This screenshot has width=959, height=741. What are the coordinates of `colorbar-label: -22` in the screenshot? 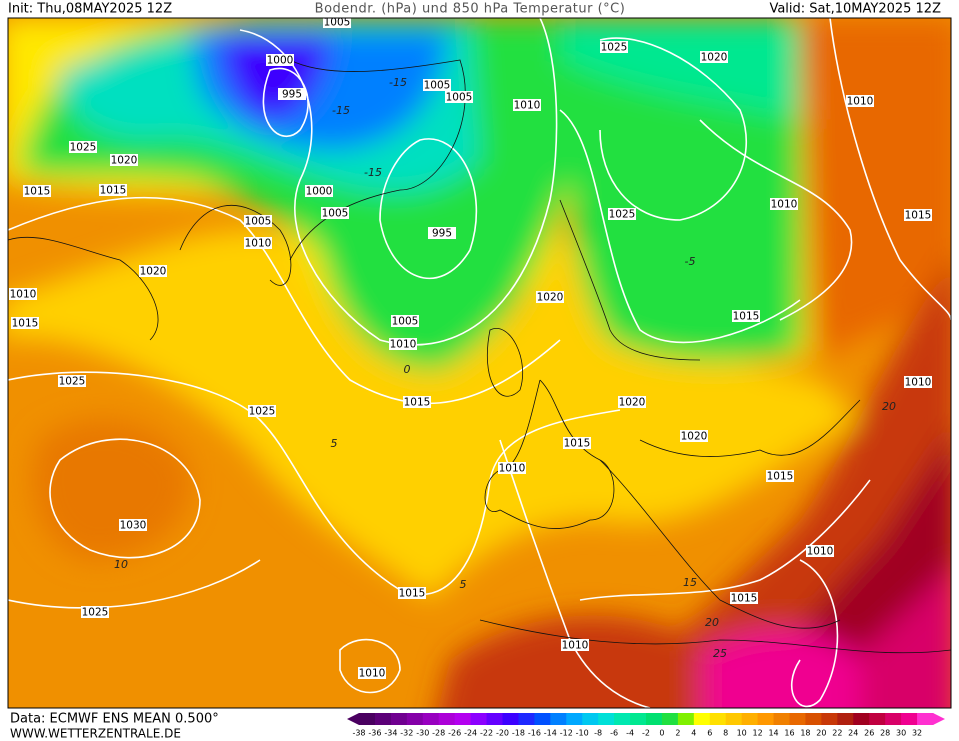 It's located at (486, 733).